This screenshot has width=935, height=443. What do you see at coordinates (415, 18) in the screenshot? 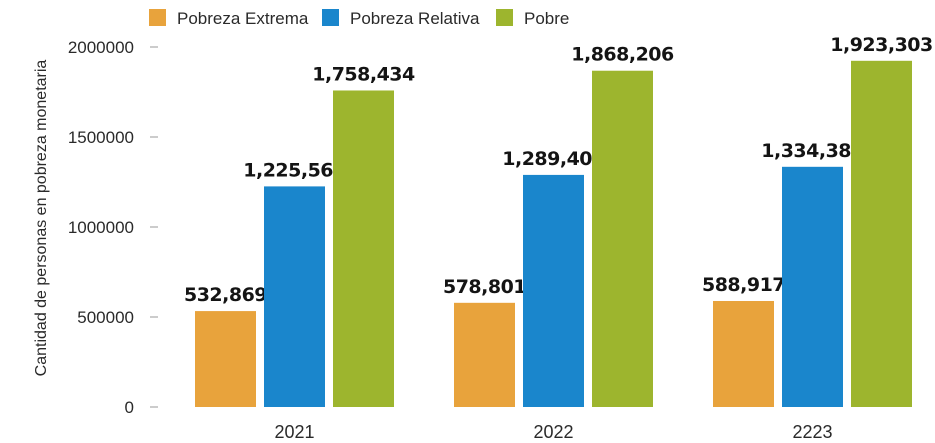
I see `legend-label: Pobreza Relativa` at bounding box center [415, 18].